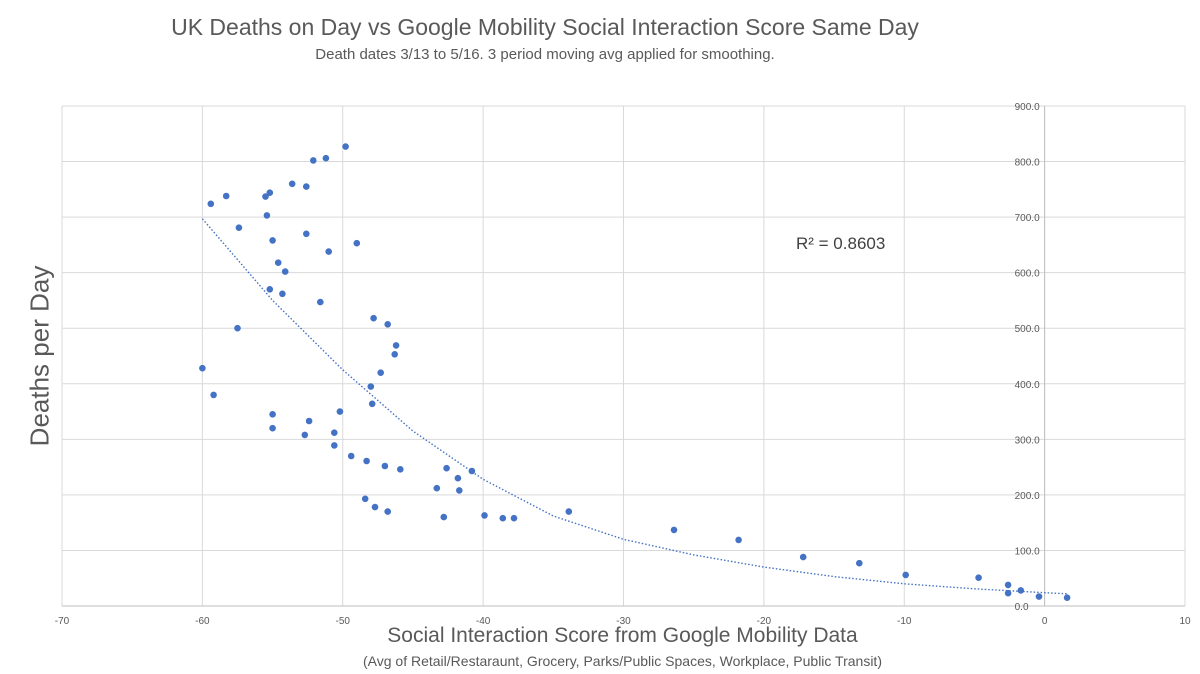 This screenshot has width=1200, height=674. Describe the element at coordinates (1027, 107) in the screenshot. I see `y-tick-label: 900.0` at that location.